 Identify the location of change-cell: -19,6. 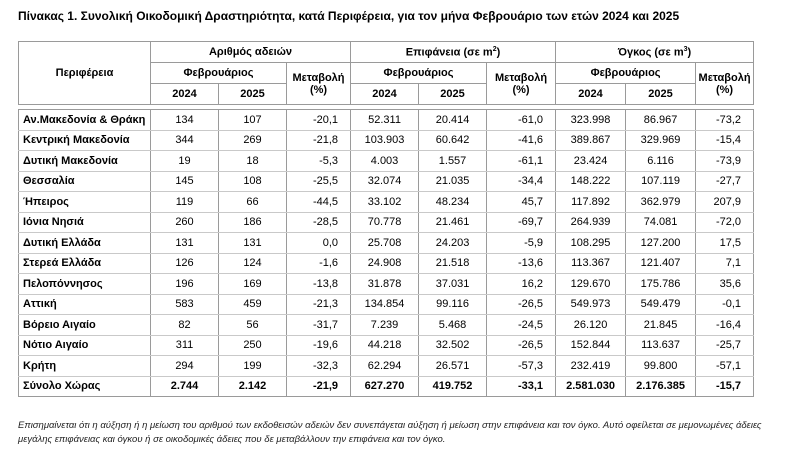
(318, 345).